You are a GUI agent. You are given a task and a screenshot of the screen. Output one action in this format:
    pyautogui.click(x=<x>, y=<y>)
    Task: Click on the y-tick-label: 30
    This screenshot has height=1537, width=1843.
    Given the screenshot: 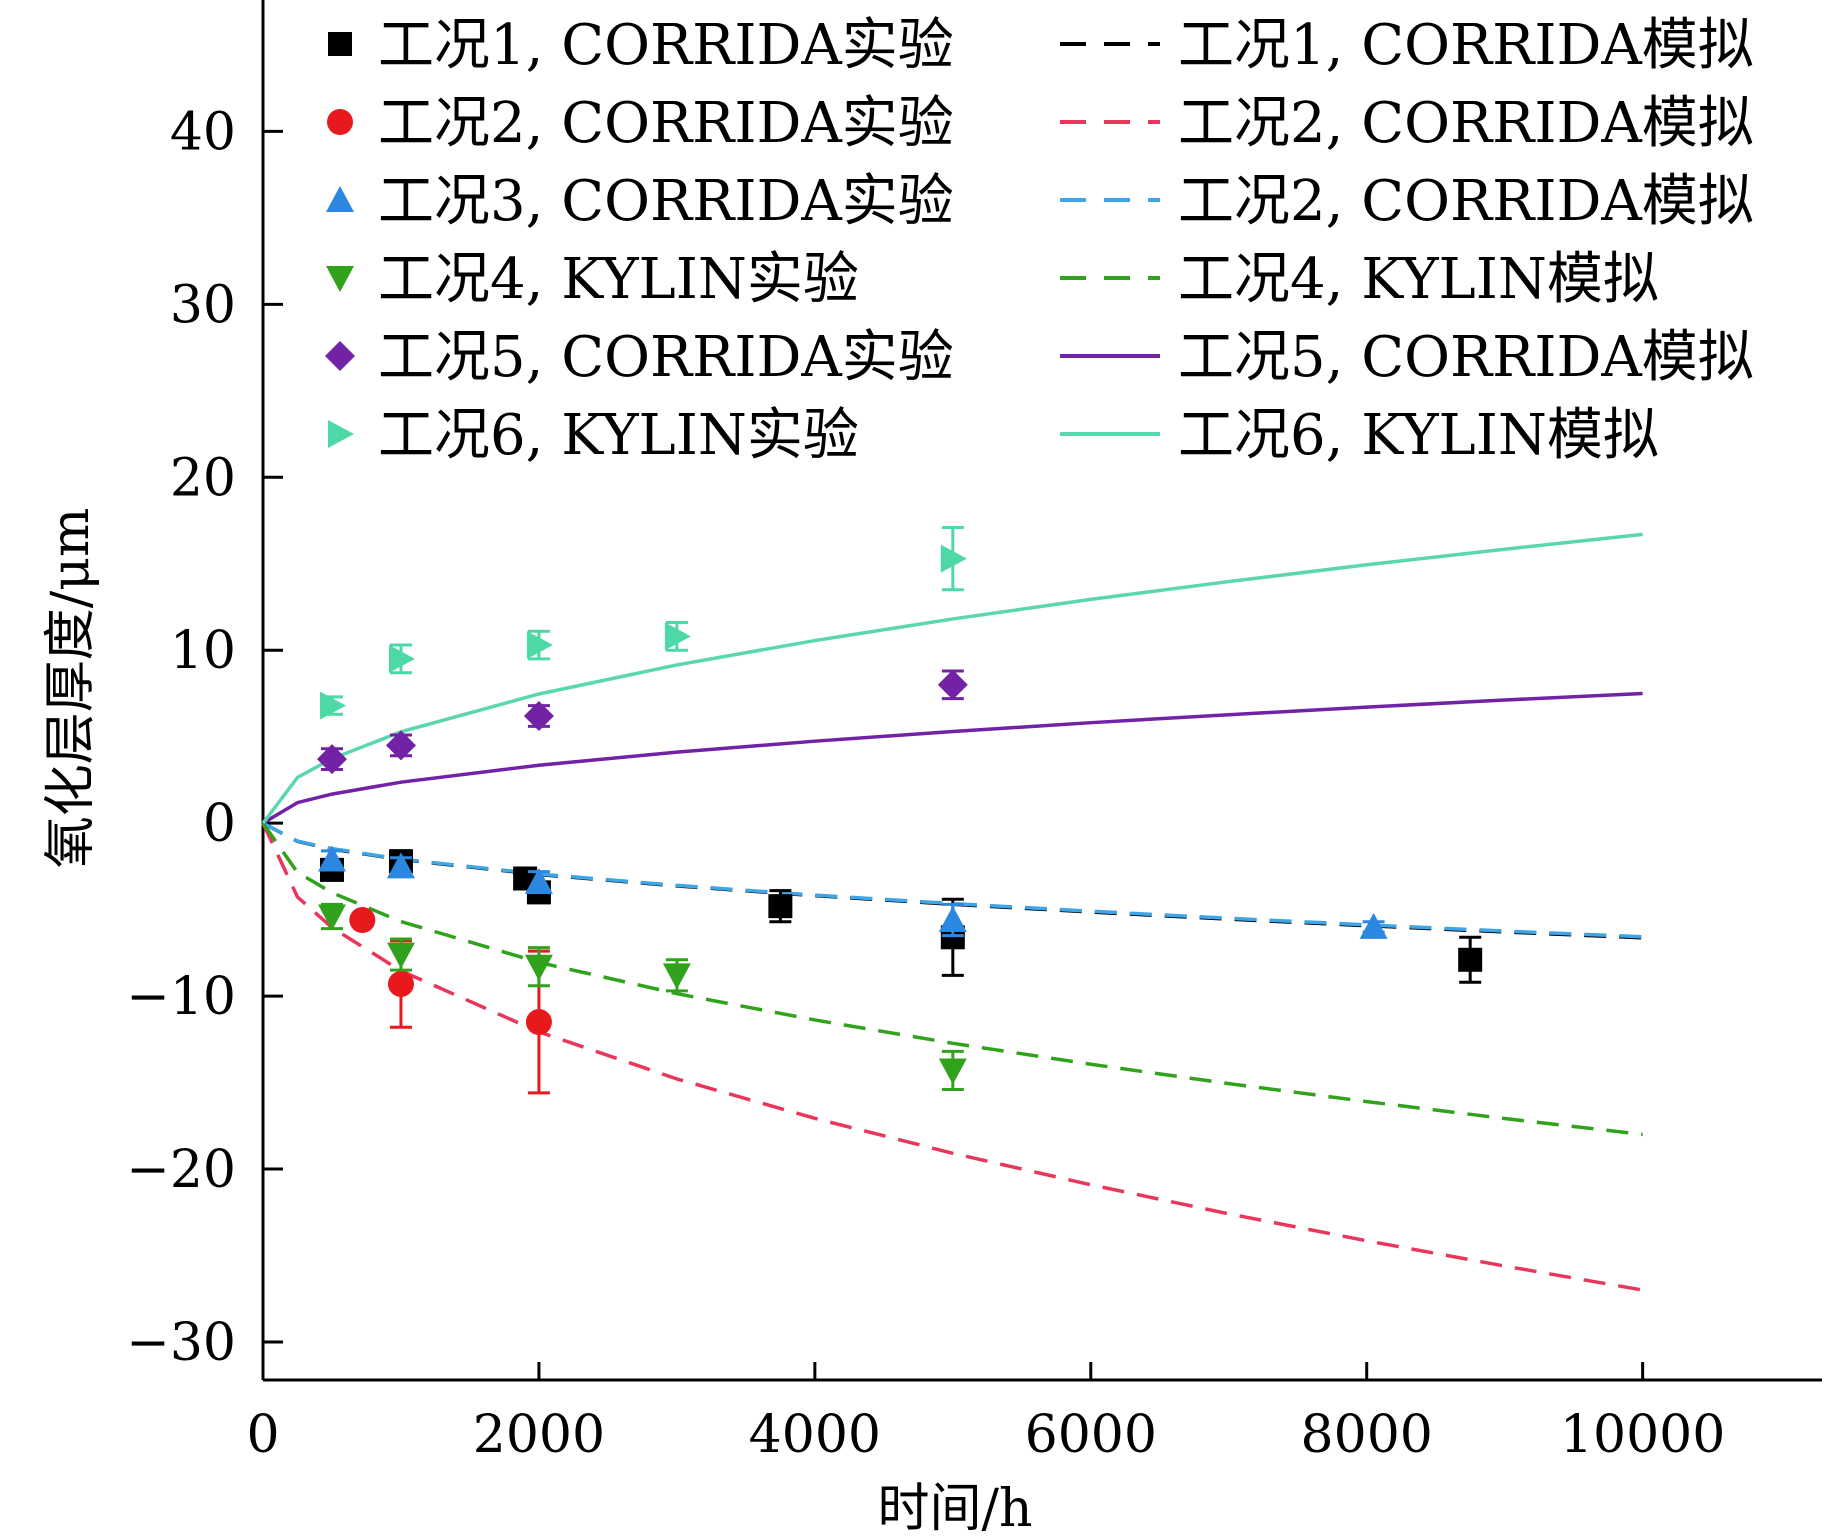 What is the action you would take?
    pyautogui.click(x=203, y=305)
    